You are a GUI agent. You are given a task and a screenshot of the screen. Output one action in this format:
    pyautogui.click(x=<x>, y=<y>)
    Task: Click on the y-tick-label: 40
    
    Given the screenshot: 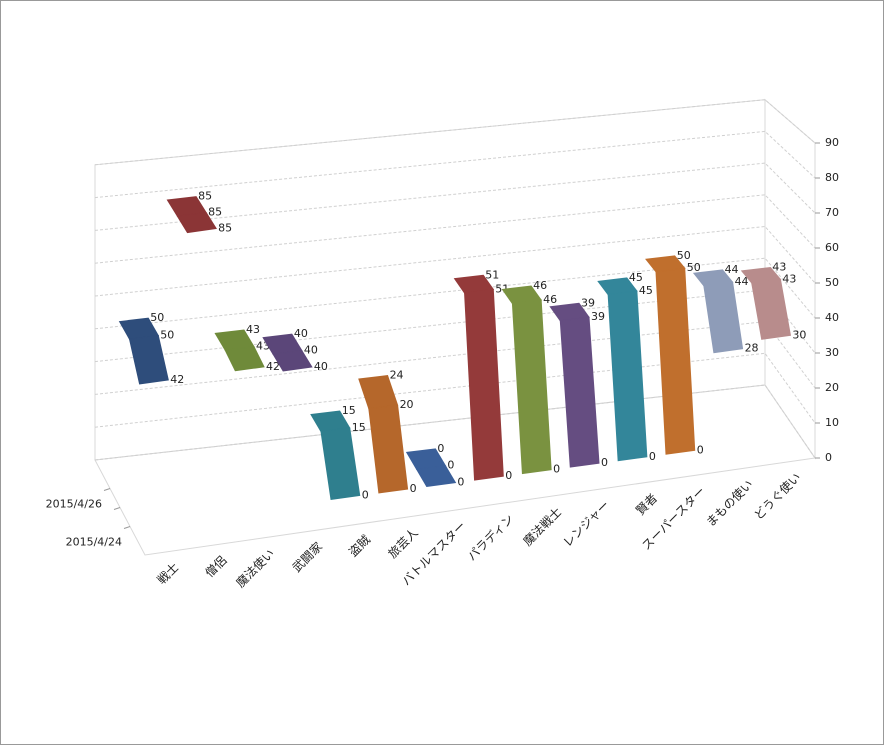 What is the action you would take?
    pyautogui.click(x=832, y=317)
    